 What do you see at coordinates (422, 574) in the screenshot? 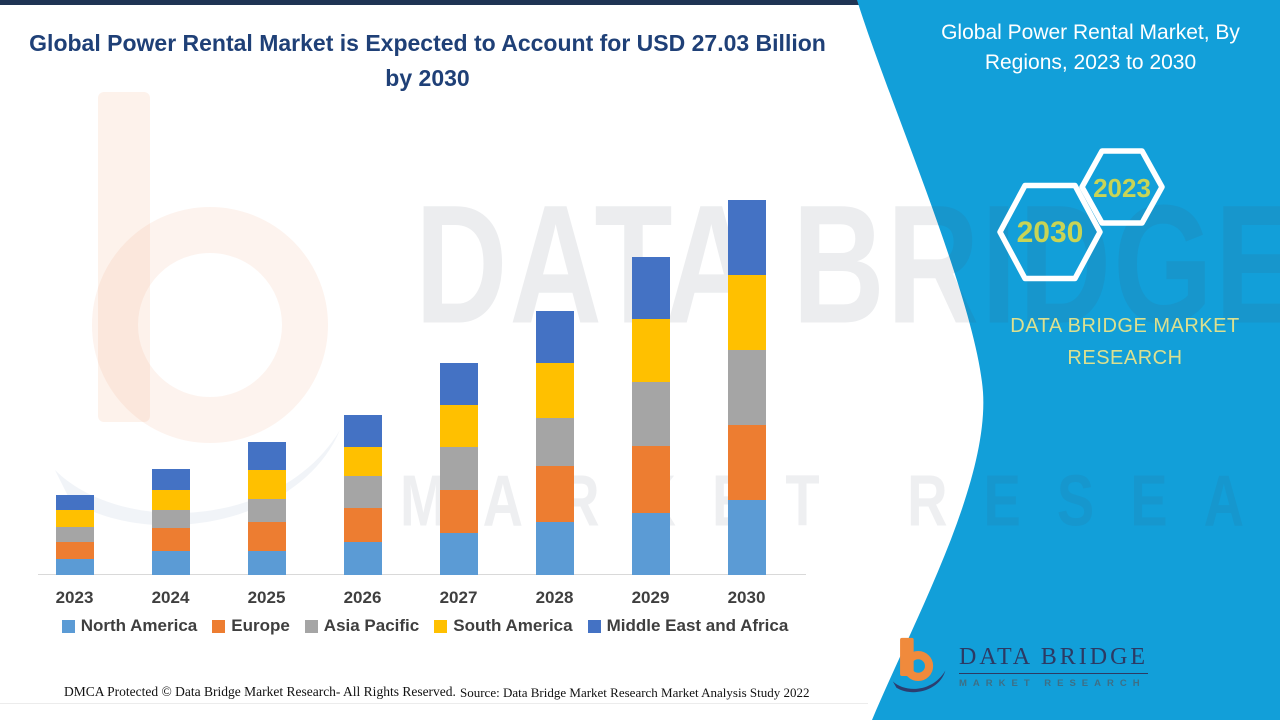
I see `x-axis-line` at bounding box center [422, 574].